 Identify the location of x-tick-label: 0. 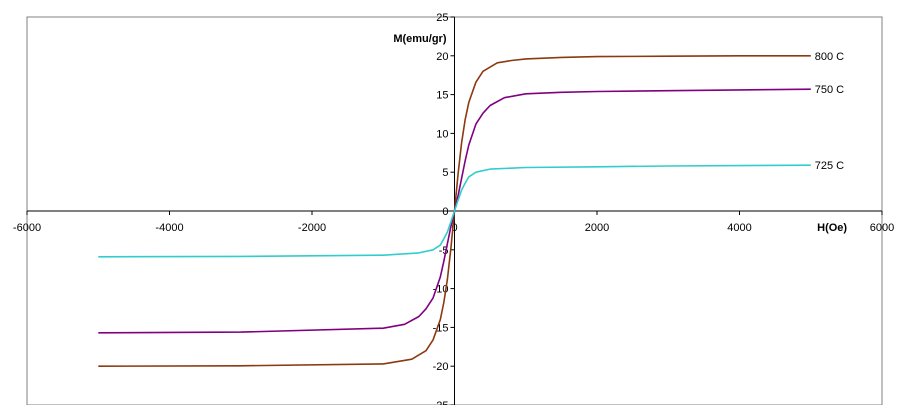
(454, 228).